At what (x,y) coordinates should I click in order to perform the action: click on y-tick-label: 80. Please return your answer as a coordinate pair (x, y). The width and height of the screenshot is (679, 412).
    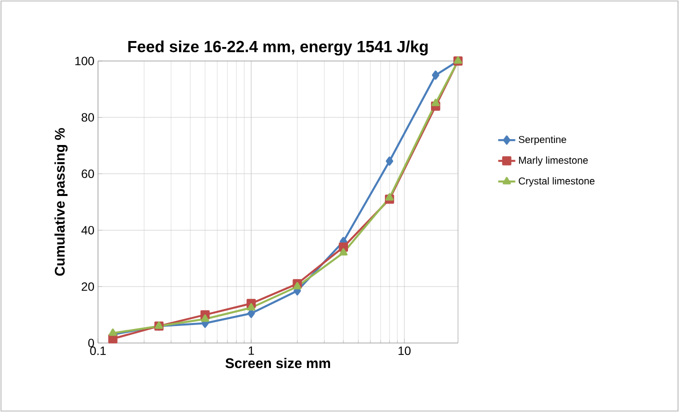
    Looking at the image, I should click on (88, 117).